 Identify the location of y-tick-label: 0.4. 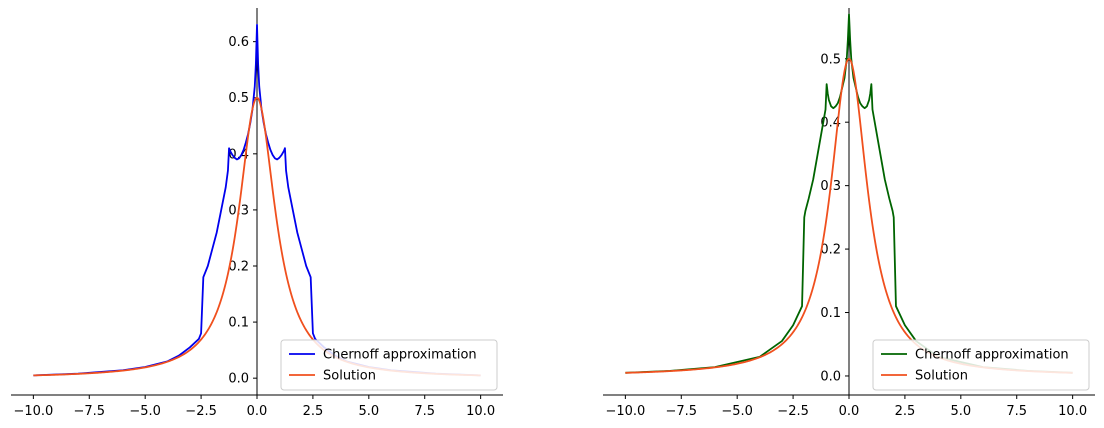
(830, 123).